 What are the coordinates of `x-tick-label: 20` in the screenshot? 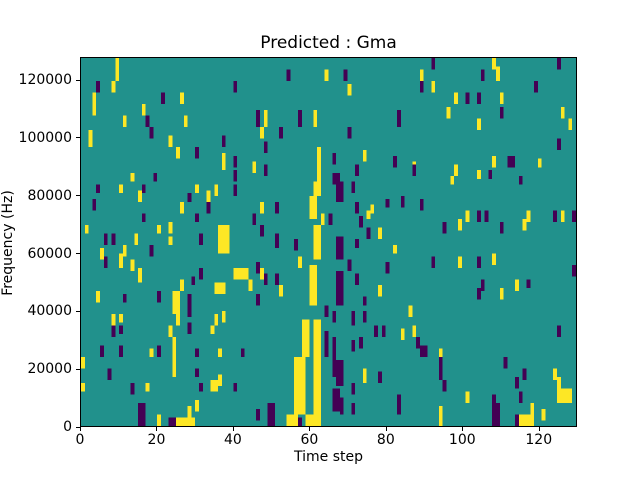 It's located at (156, 440).